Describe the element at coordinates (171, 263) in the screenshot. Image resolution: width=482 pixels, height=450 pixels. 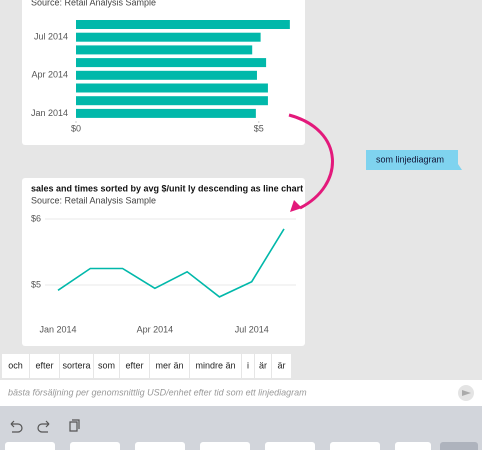
I see `line` at that location.